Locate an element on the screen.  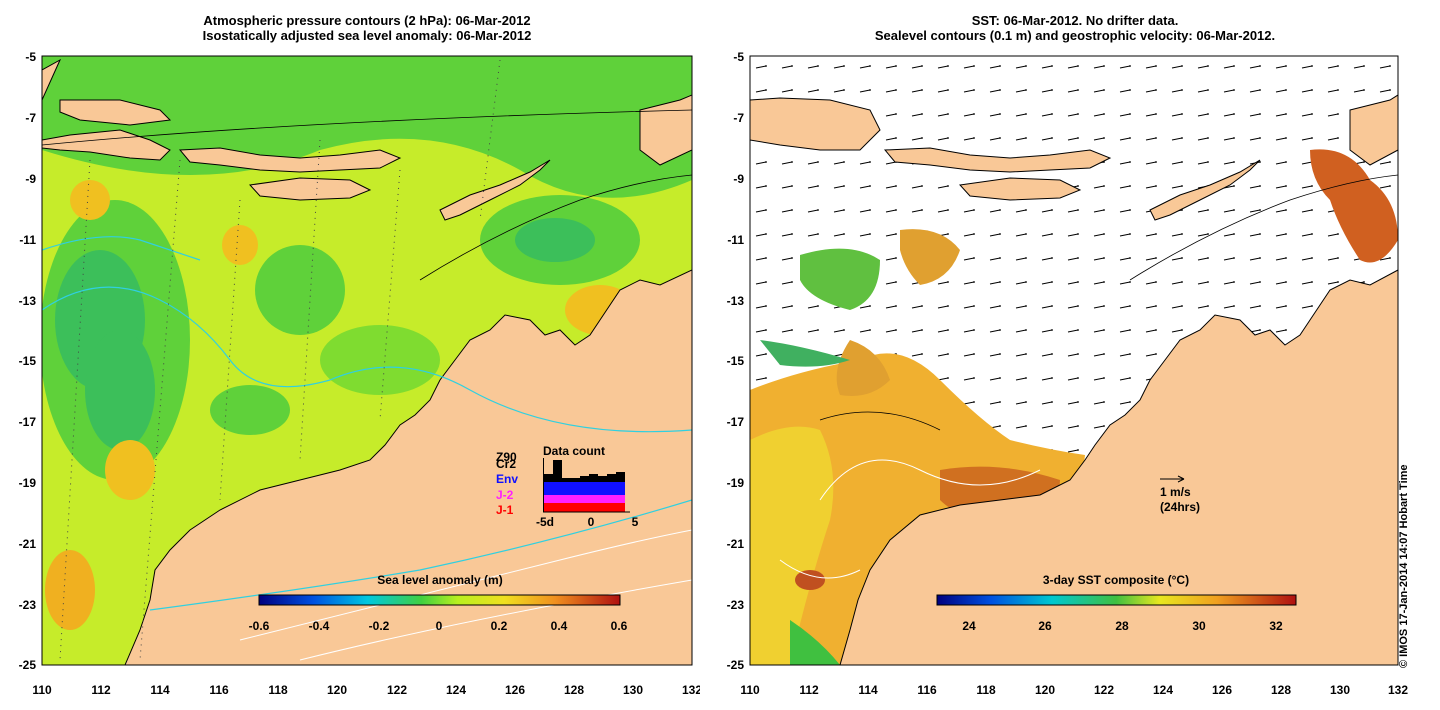
sla-green-south is located at coordinates (250, 410).